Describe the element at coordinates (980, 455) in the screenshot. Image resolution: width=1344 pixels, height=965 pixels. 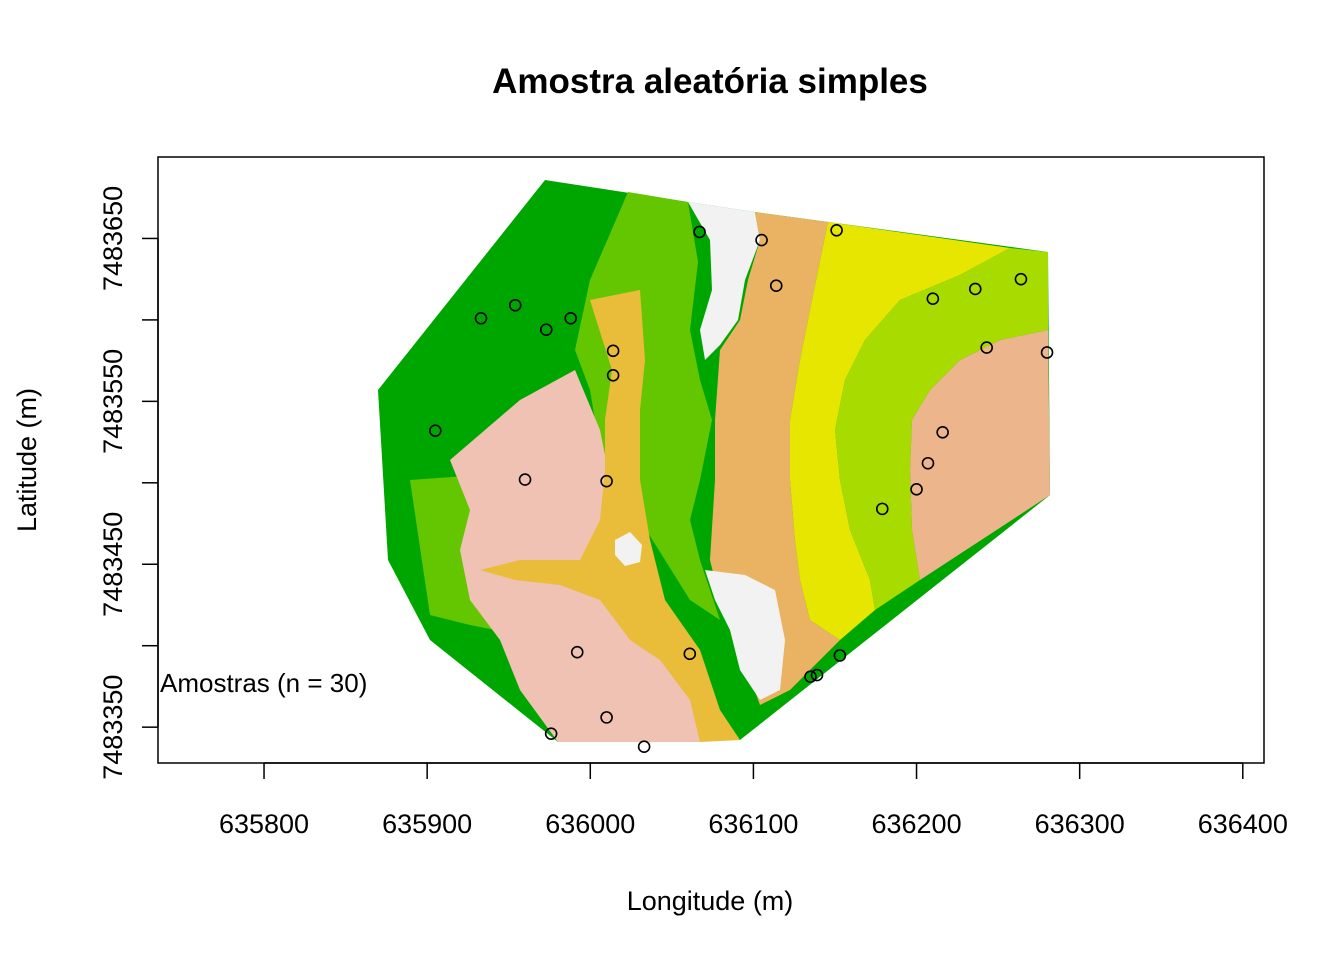
I see `map-zone-salmon` at that location.